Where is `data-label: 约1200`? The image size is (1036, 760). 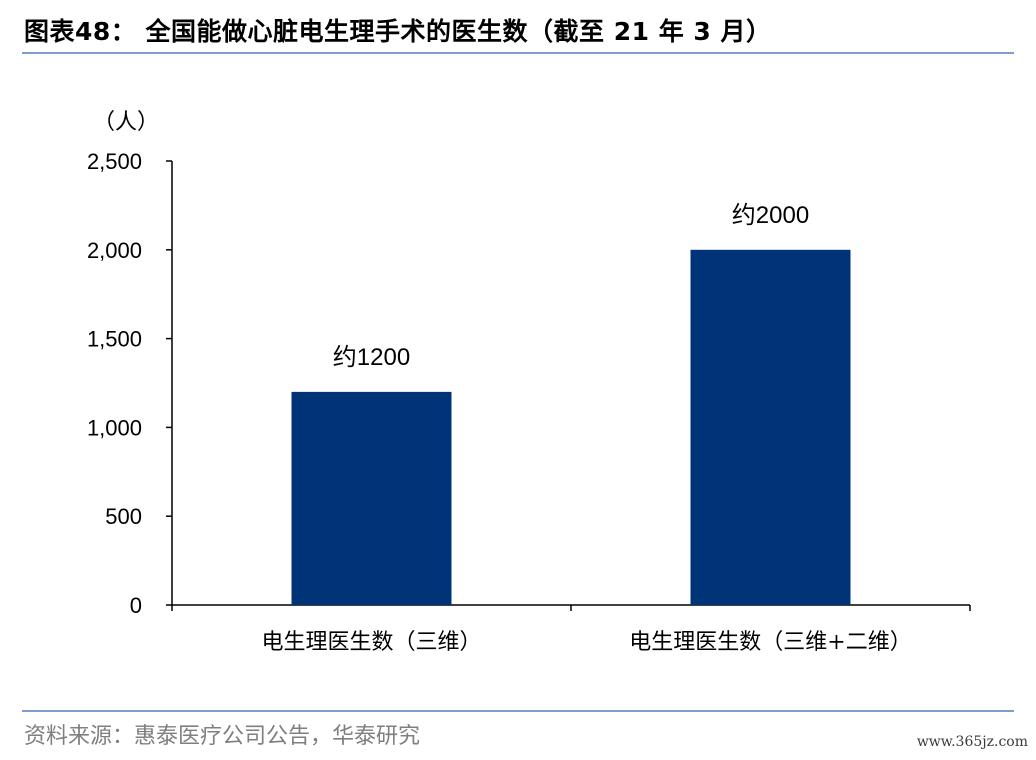 data-label: 约1200 is located at coordinates (371, 357).